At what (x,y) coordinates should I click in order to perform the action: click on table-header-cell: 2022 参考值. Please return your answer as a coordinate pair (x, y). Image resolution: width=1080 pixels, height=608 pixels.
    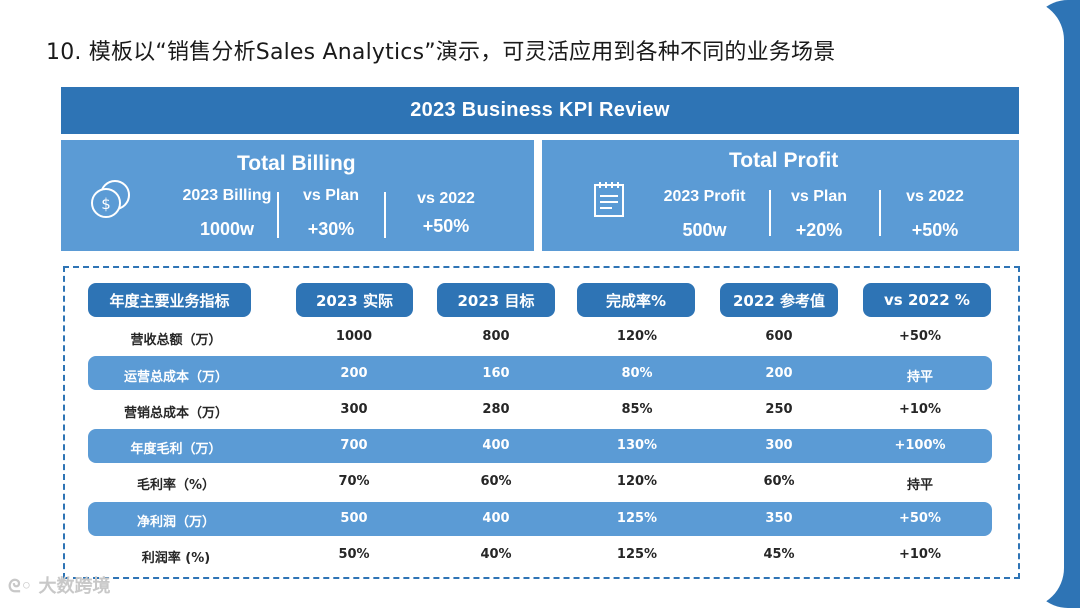
    Looking at the image, I should click on (779, 300).